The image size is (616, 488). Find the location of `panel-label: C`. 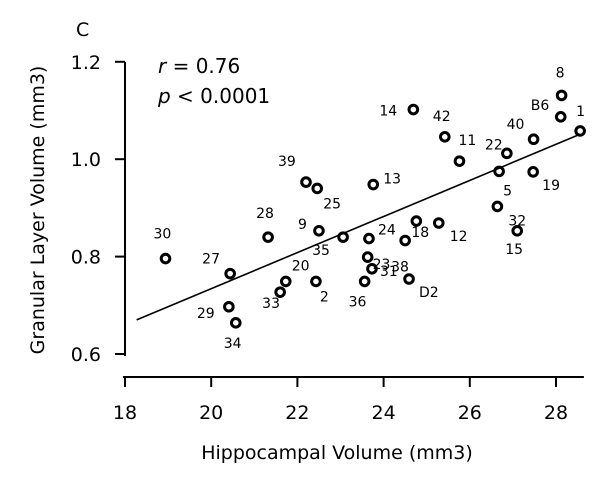

panel-label: C is located at coordinates (82, 30).